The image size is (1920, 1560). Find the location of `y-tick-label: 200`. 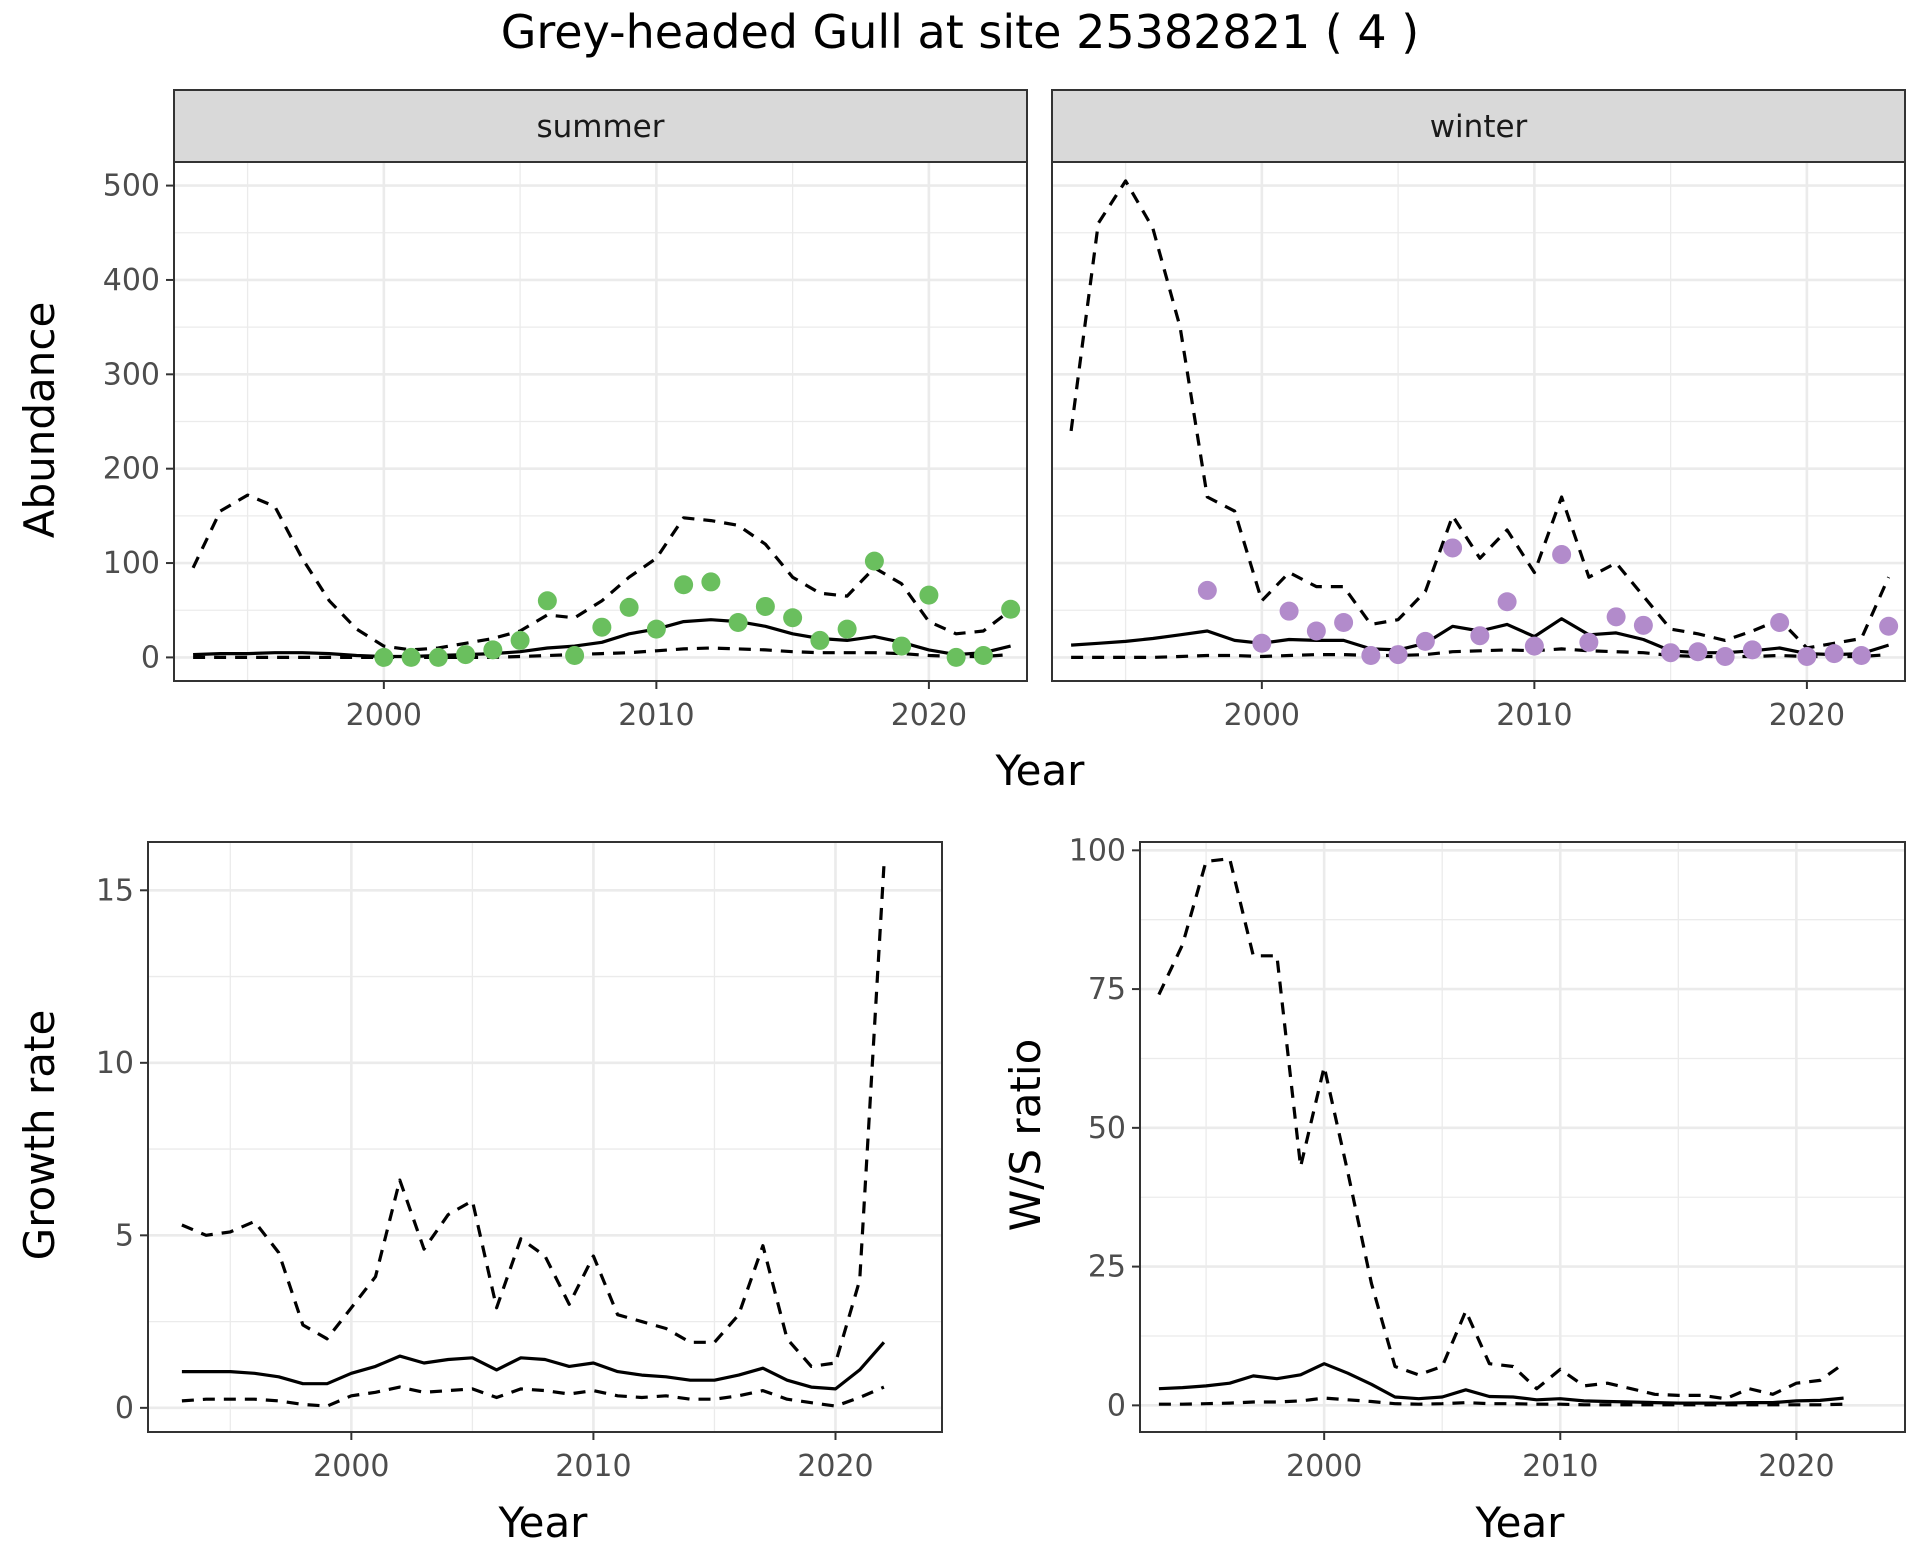

y-tick-label: 200 is located at coordinates (131, 469).